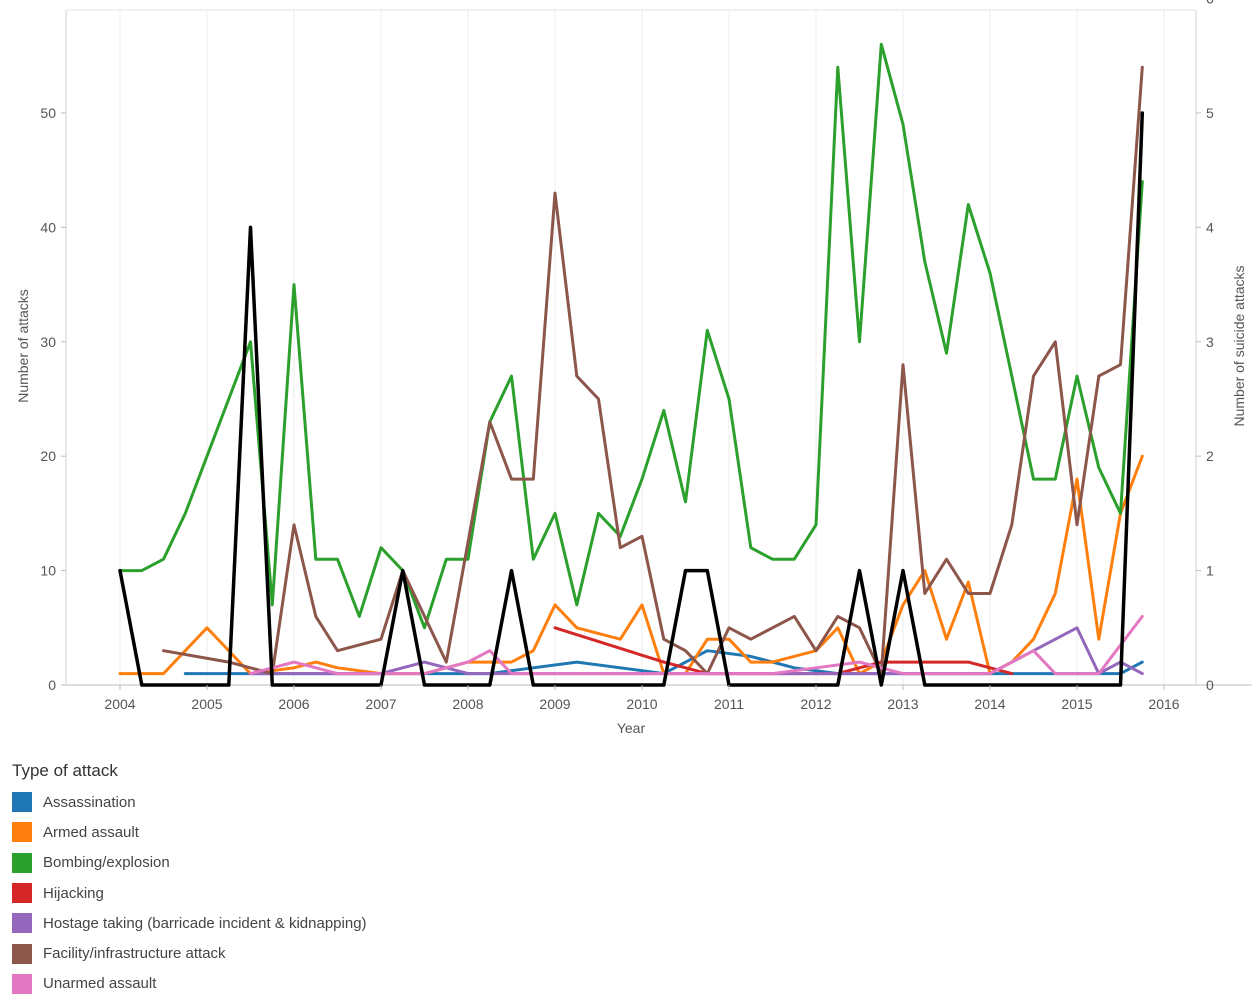  What do you see at coordinates (1210, 571) in the screenshot?
I see `y2-tick-label: 1` at bounding box center [1210, 571].